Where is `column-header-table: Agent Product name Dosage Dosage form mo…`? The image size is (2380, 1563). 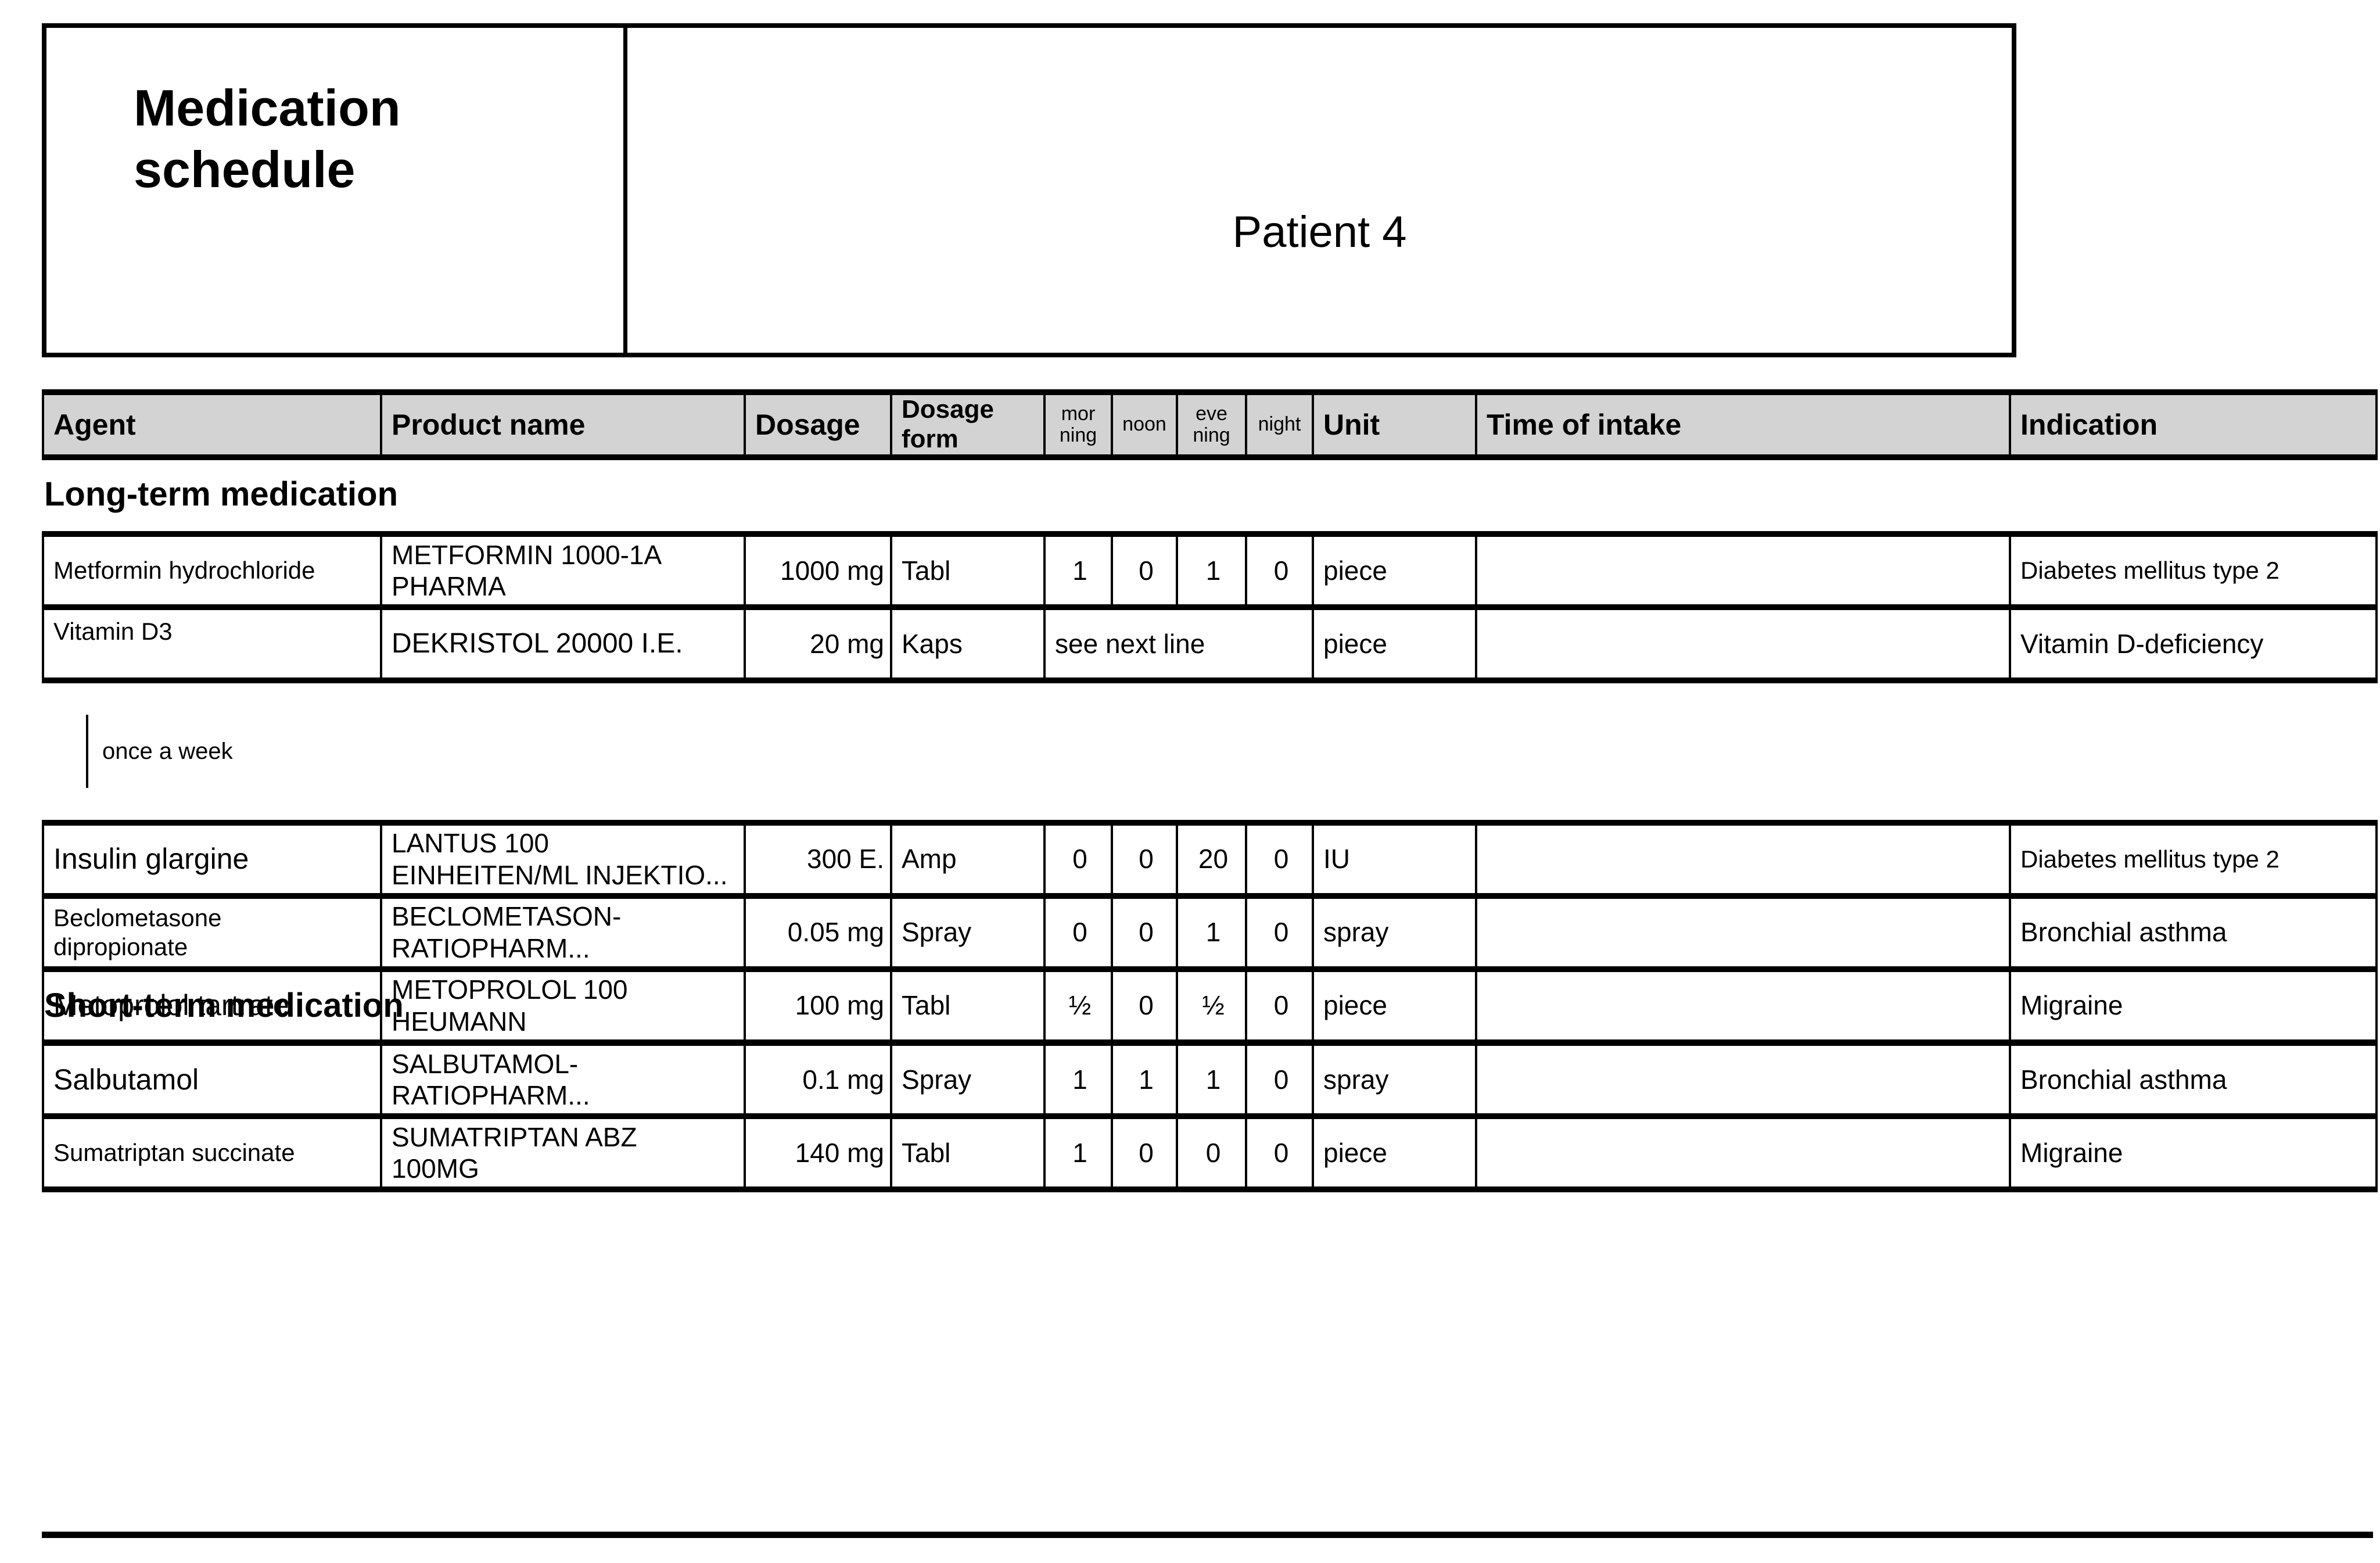 column-header-table: Agent Product name Dosage Dosage form mo… is located at coordinates (1210, 424).